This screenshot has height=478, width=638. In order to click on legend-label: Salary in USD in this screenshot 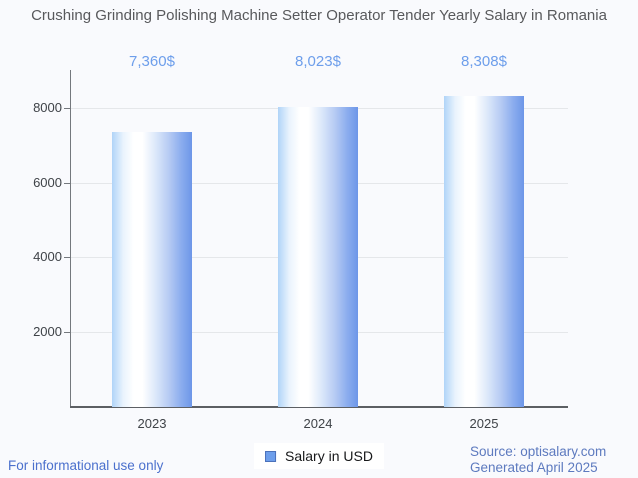, I will do `click(329, 456)`.